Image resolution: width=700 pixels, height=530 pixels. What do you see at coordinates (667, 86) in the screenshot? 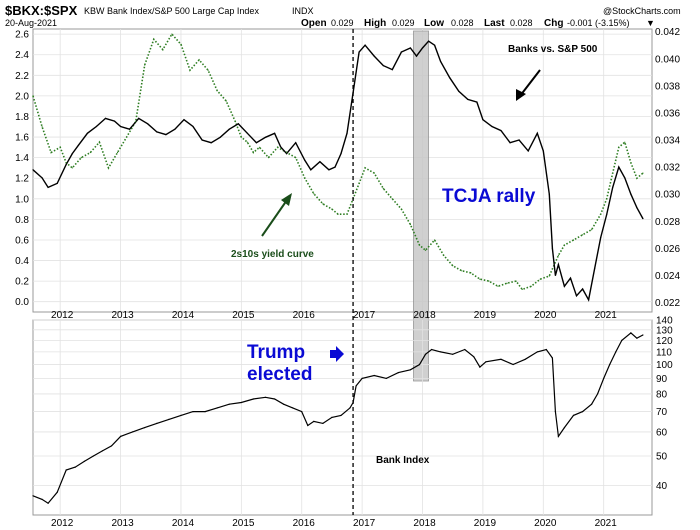
I see `right-axis-tick-label: 0.038` at bounding box center [667, 86].